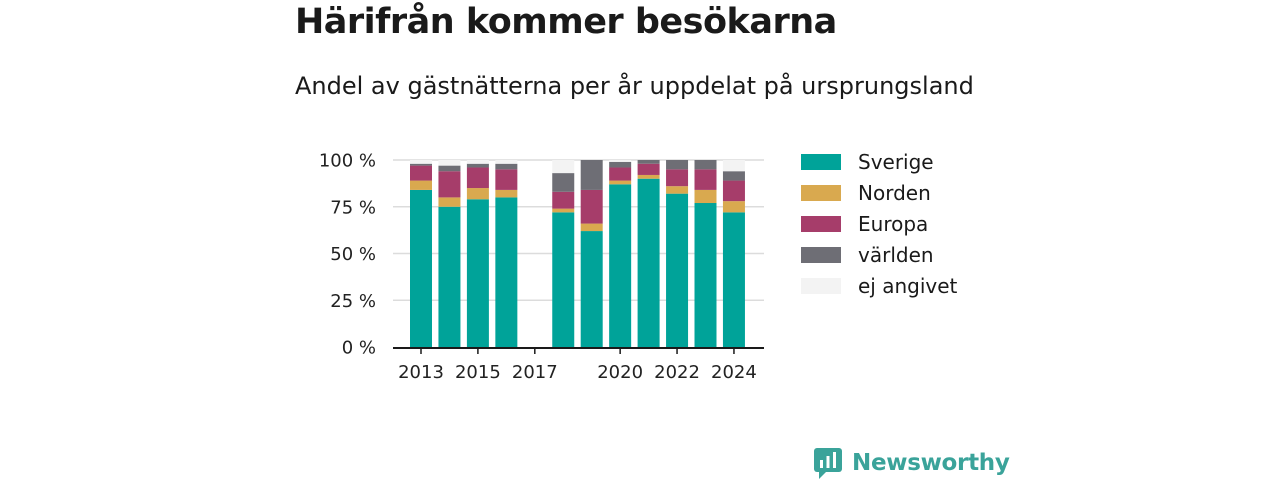 The width and height of the screenshot is (1280, 480). What do you see at coordinates (353, 207) in the screenshot?
I see `y-tick-label: 75 %` at bounding box center [353, 207].